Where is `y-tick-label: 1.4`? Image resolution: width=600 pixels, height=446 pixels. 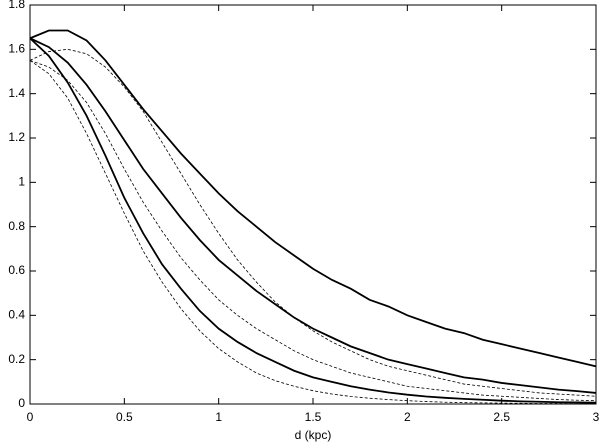
y-tick-label: 1.4 is located at coordinates (16, 93).